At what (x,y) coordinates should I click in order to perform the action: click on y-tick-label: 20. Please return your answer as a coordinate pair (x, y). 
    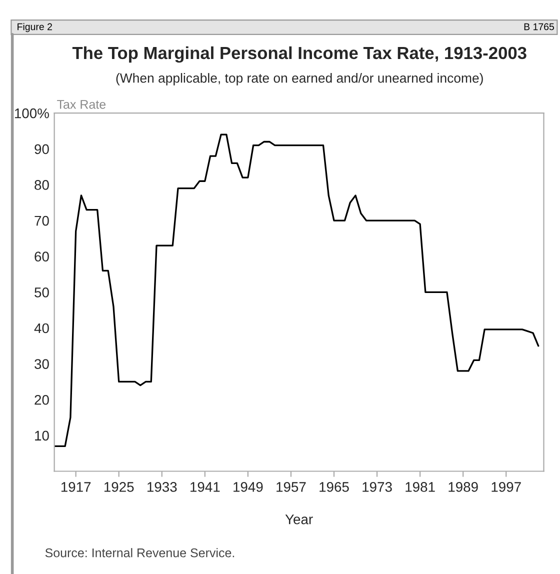
    Looking at the image, I should click on (41, 399).